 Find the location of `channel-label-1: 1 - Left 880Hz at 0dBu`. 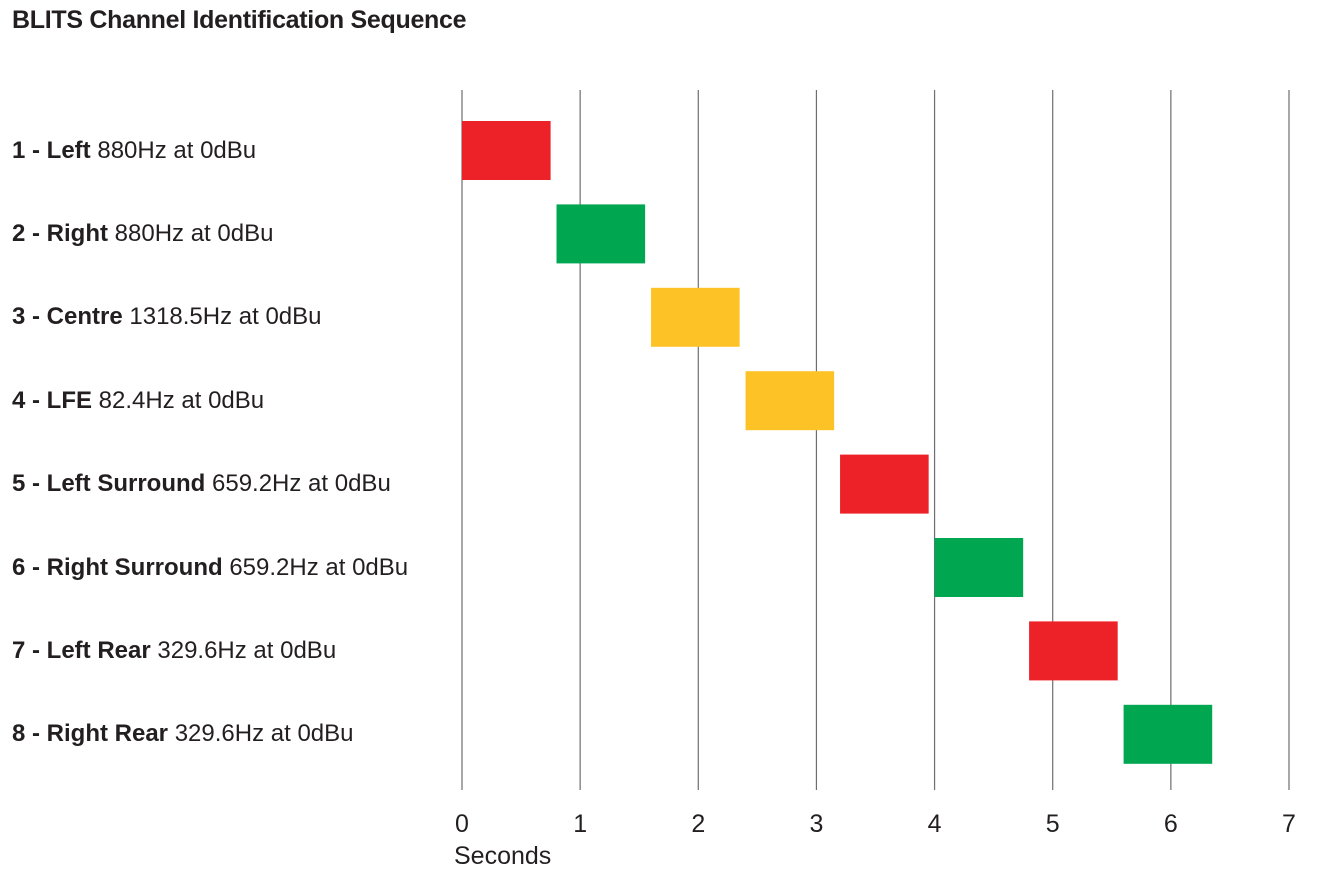

channel-label-1: 1 - Left 880Hz at 0dBu is located at coordinates (134, 151).